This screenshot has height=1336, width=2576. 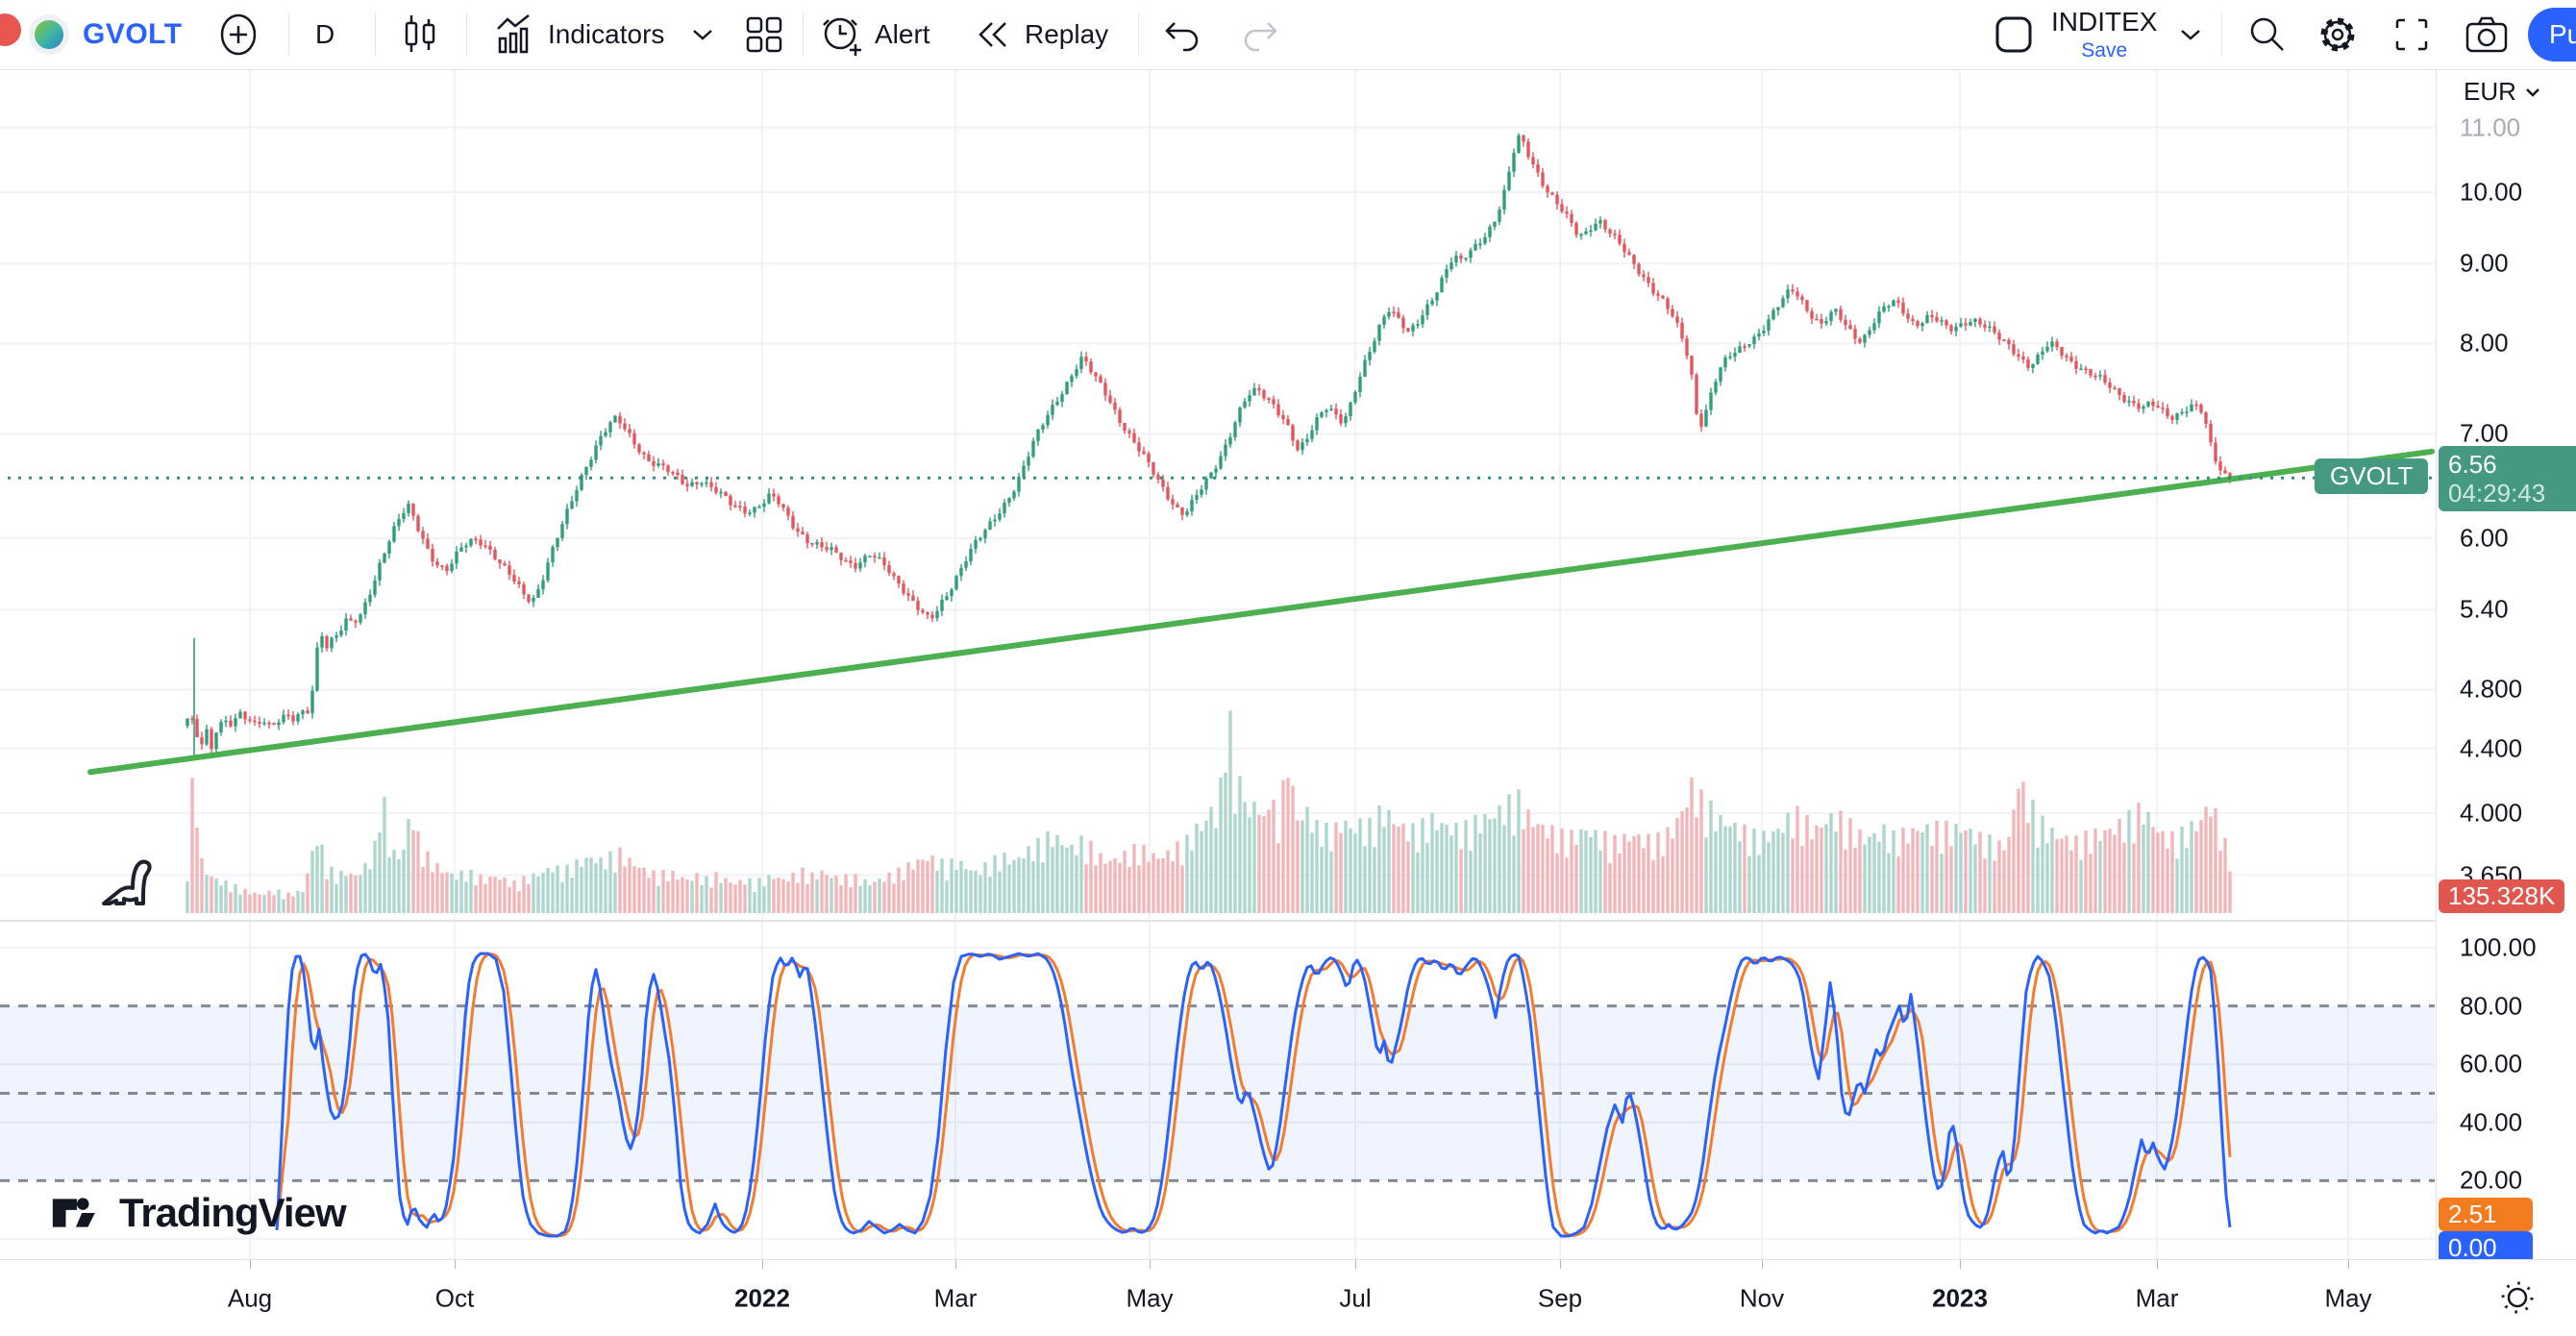 I want to click on rounded-square-icon, so click(x=2013, y=34).